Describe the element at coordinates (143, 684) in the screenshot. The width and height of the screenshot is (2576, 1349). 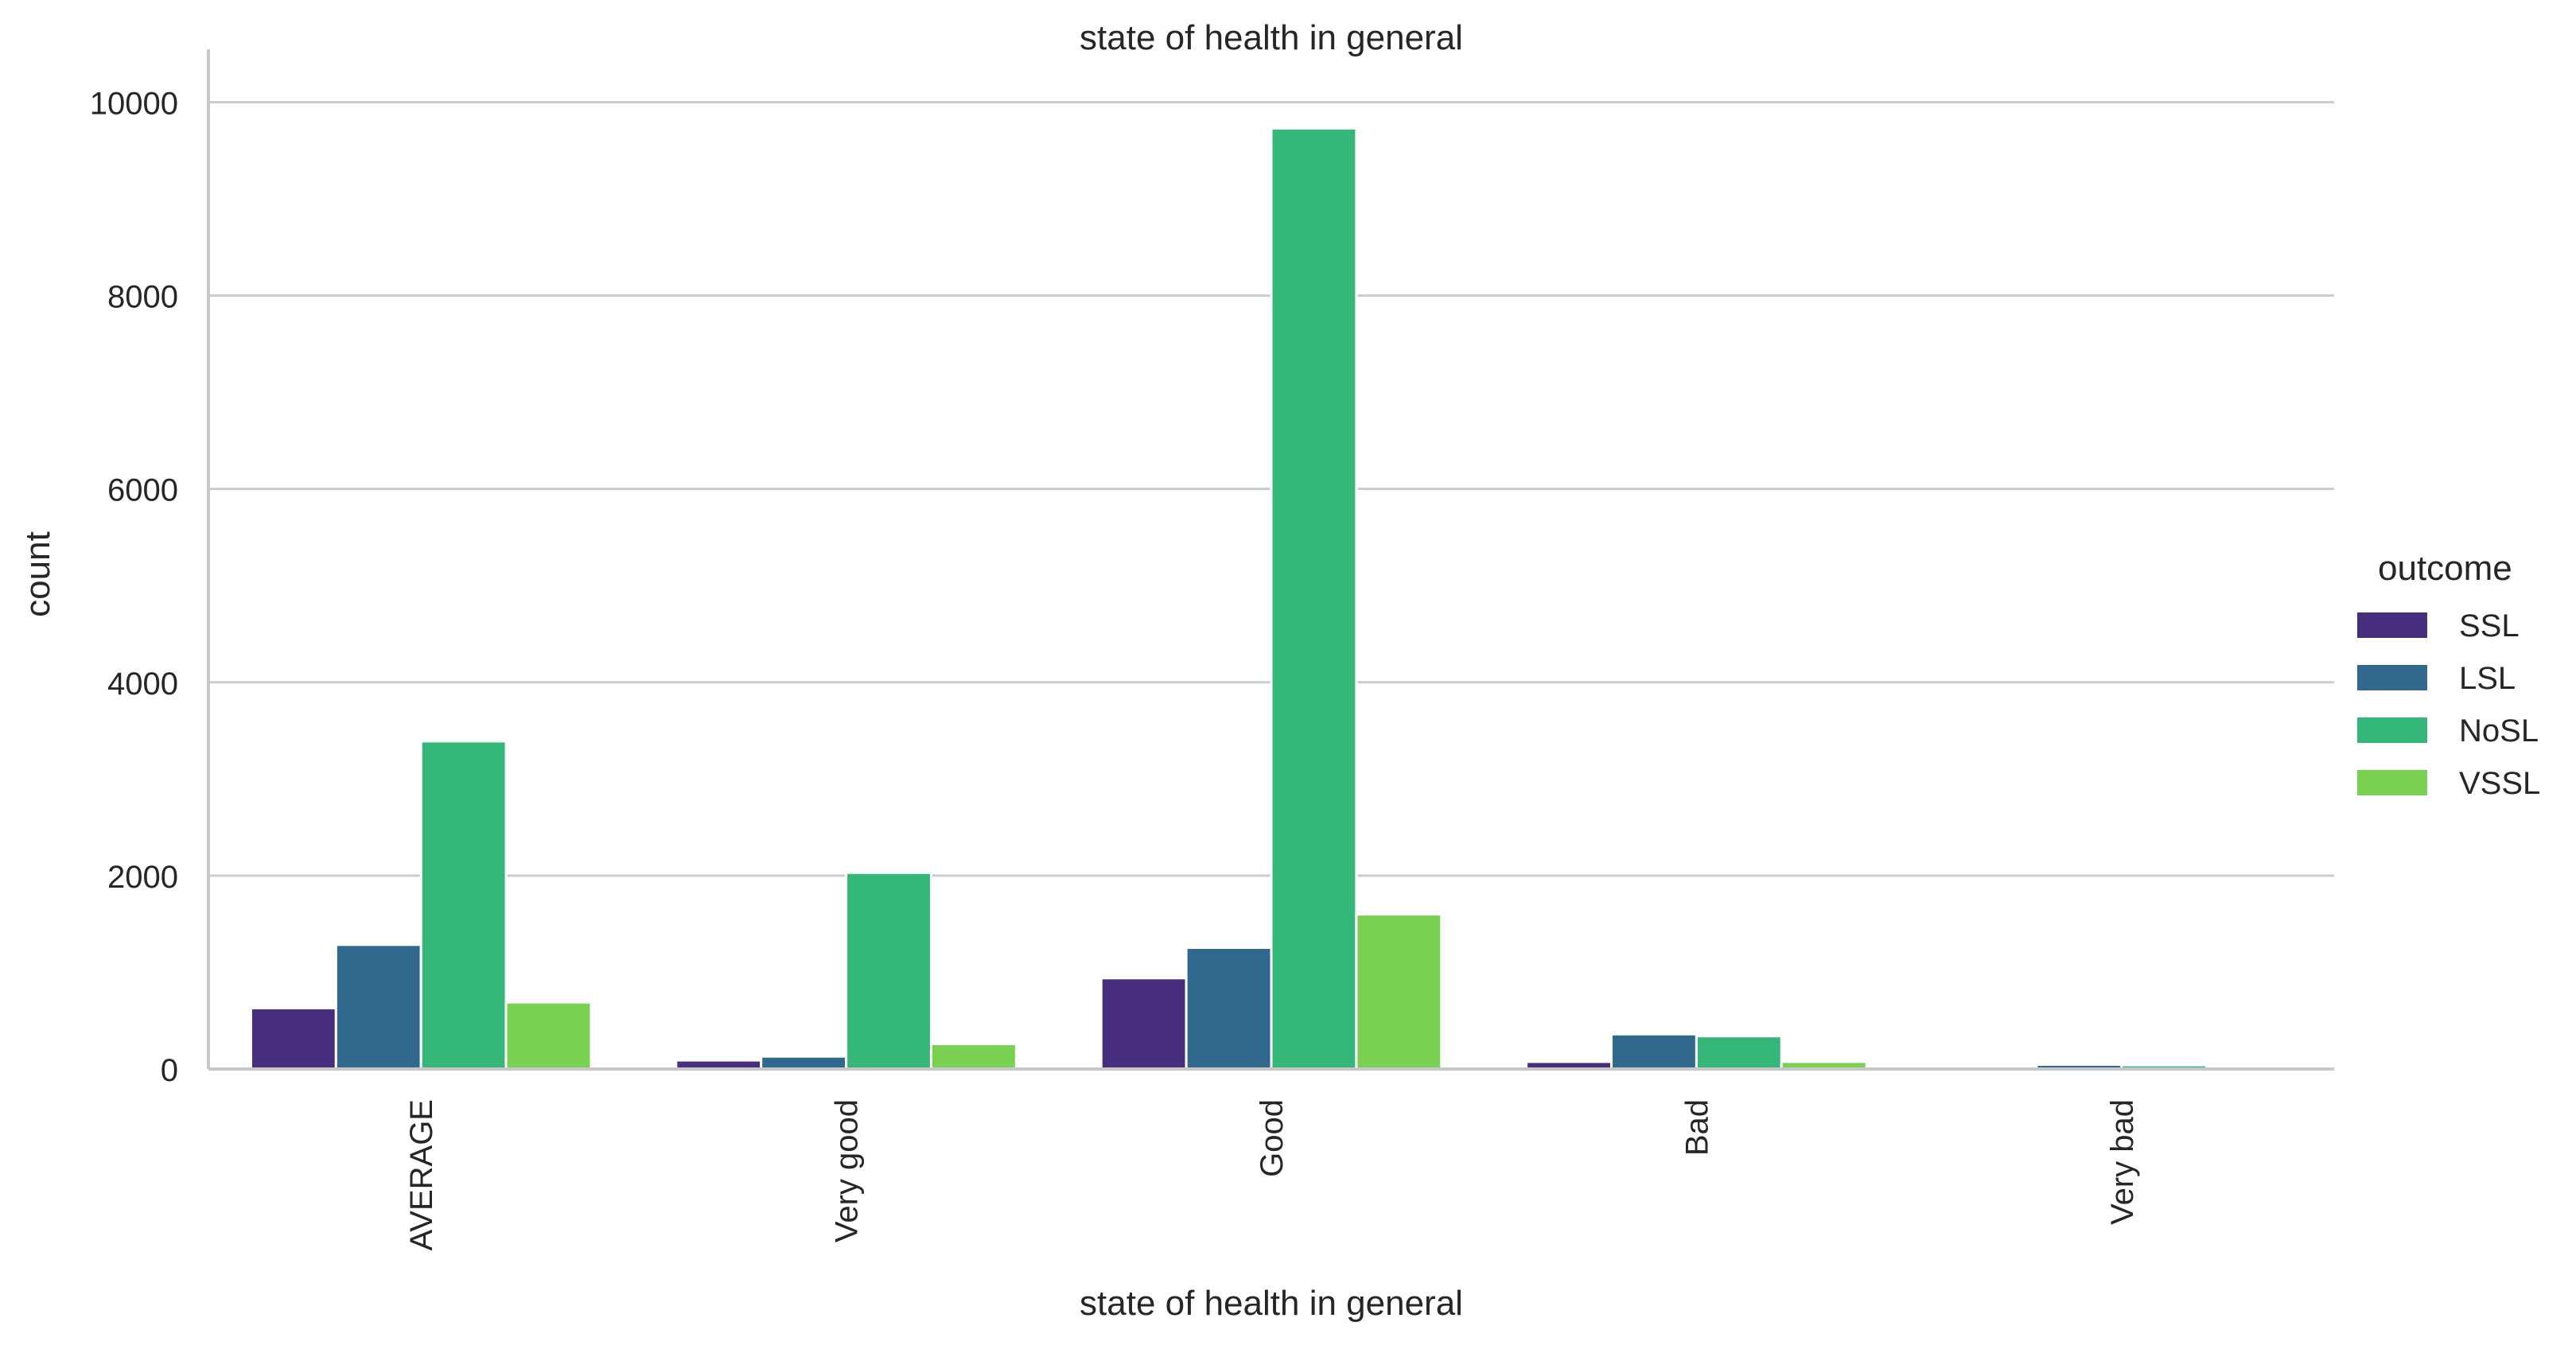
I see `y-tick-label: 4000` at that location.